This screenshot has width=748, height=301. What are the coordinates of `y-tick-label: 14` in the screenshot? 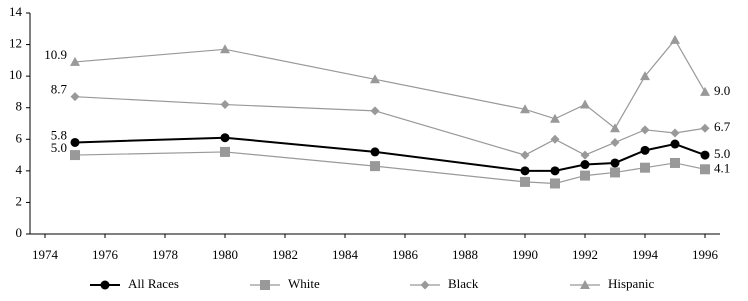 It's located at (16, 11).